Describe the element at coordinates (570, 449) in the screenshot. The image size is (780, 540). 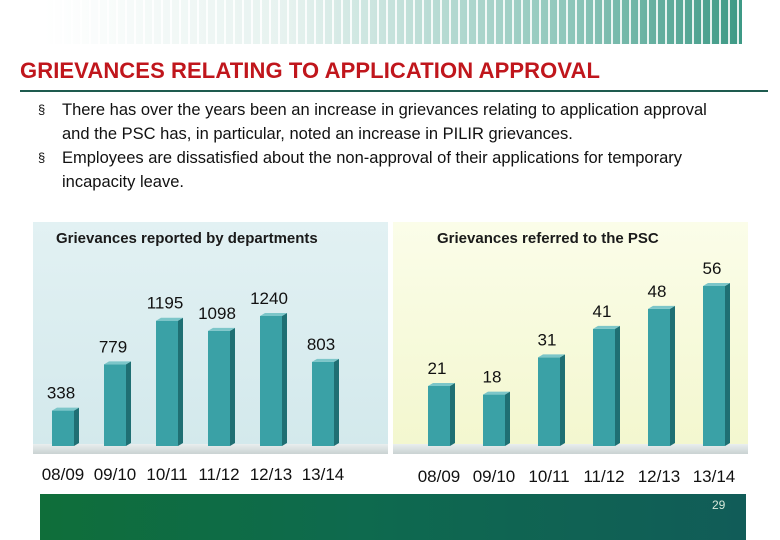
I see `chart-right-floor` at that location.